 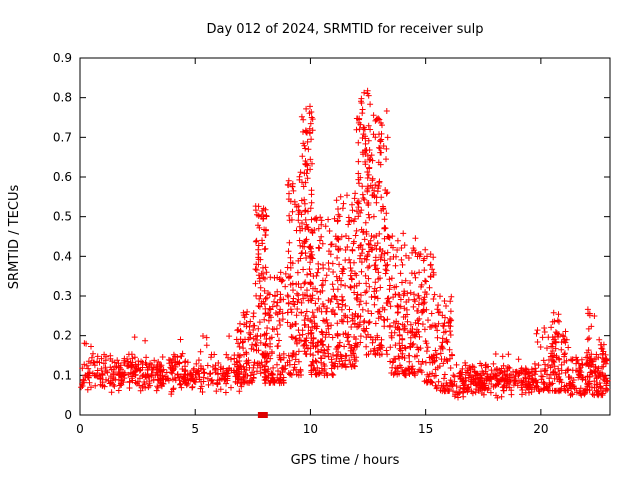 What do you see at coordinates (62, 375) in the screenshot?
I see `tick-label: 0.1` at bounding box center [62, 375].